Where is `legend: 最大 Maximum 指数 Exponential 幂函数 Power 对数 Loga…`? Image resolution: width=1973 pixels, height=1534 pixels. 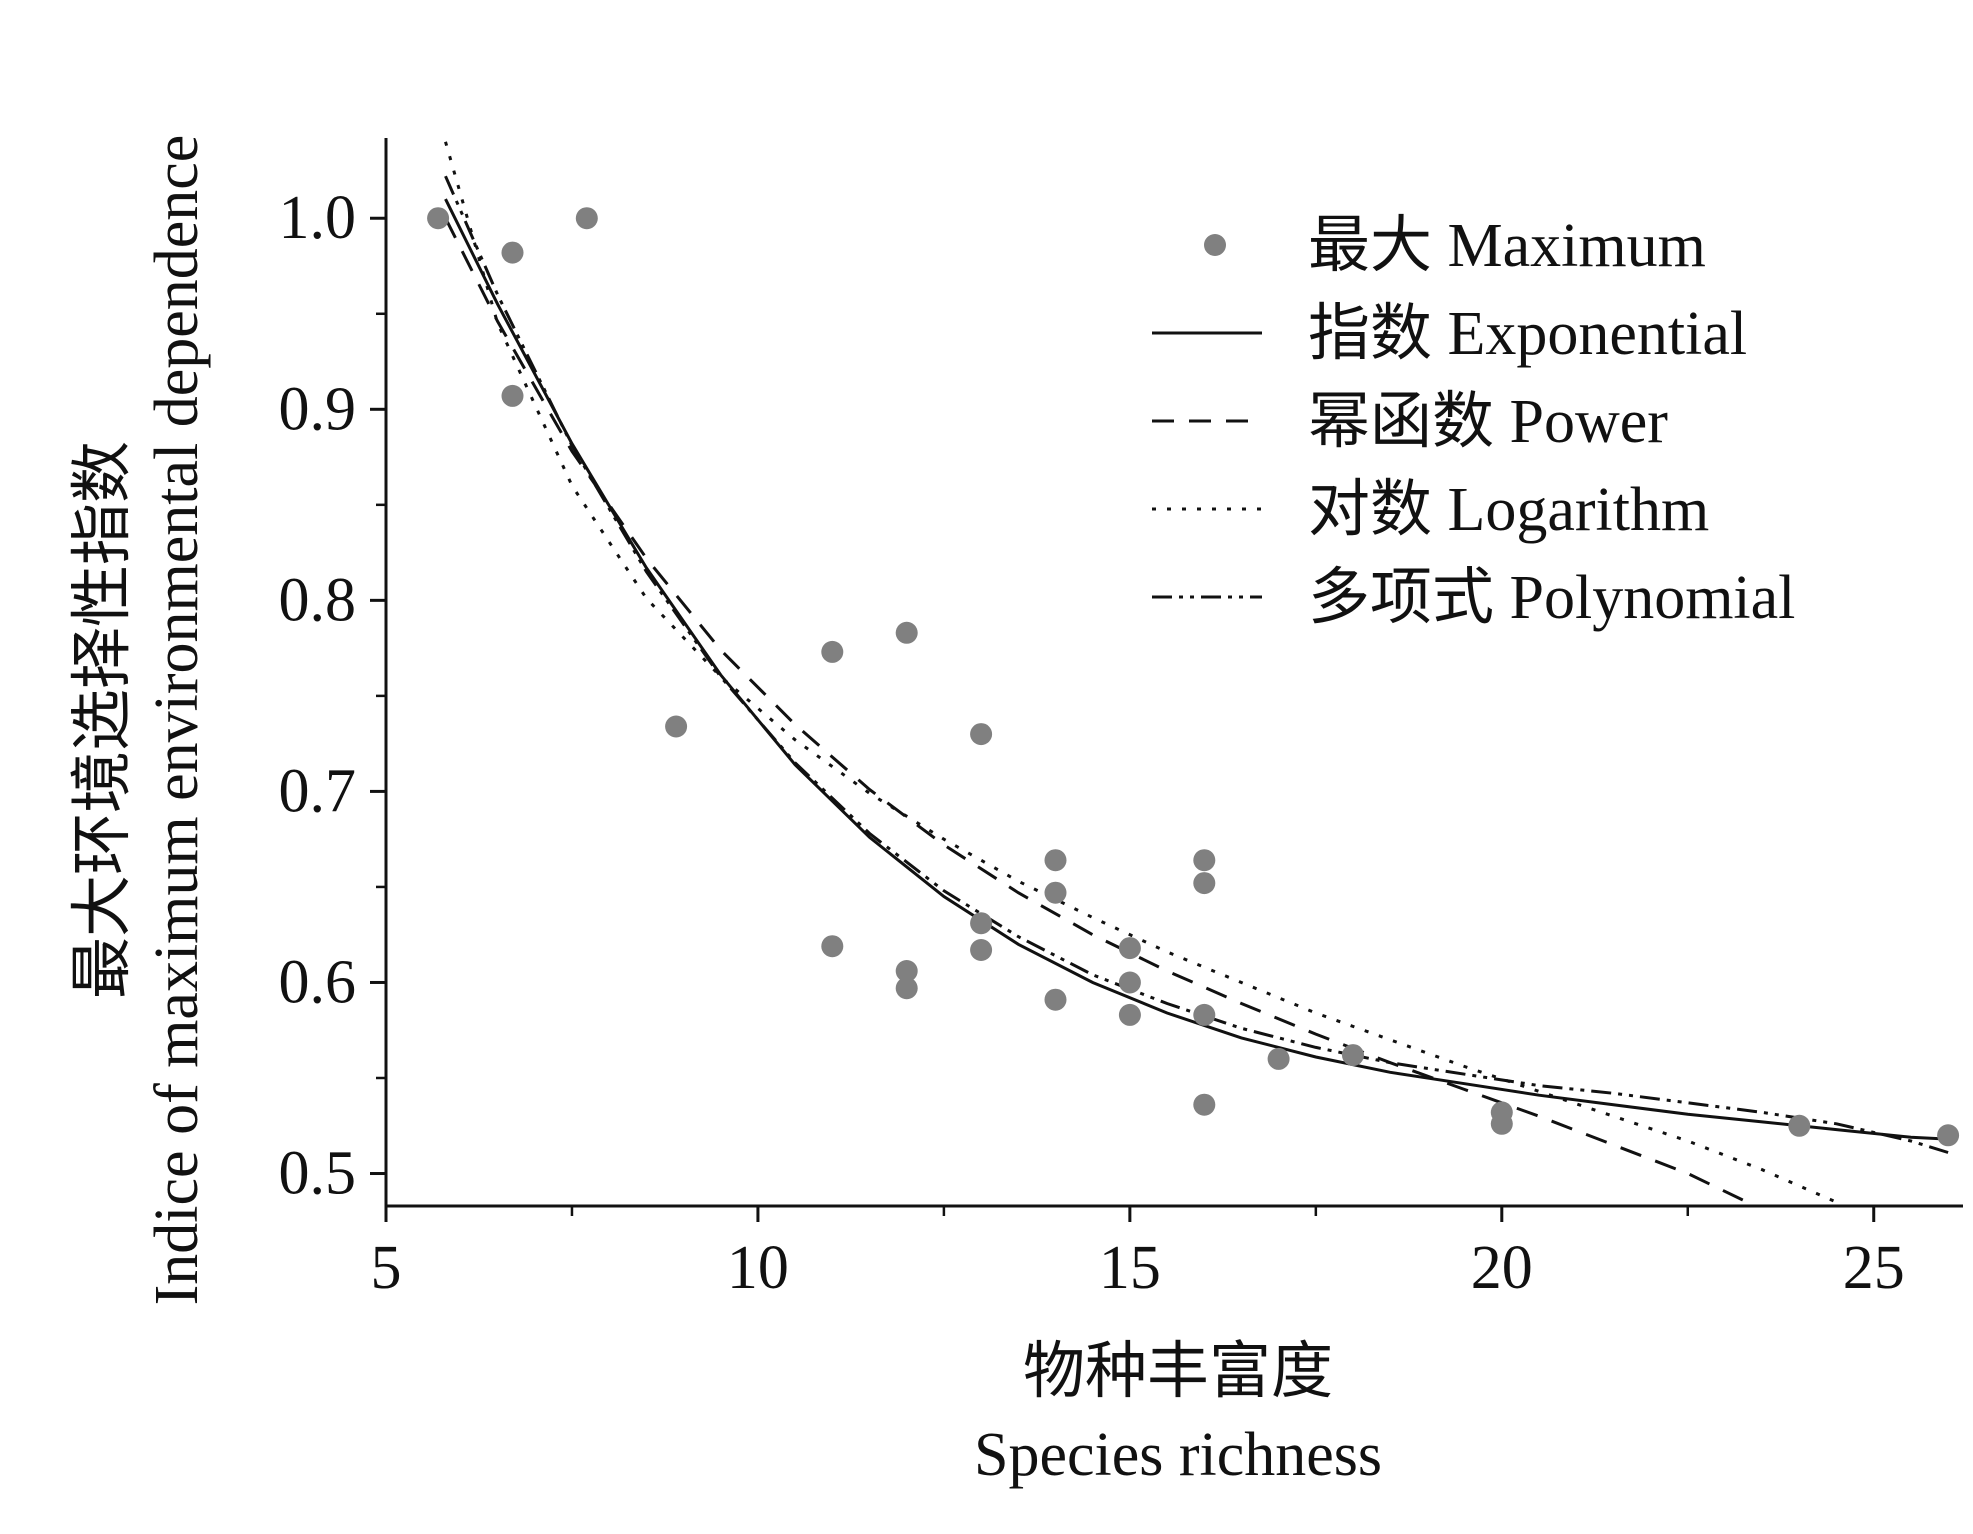 legend: 最大 Maximum 指数 Exponential 幂函数 Power 对数 Loga… is located at coordinates (1473, 422).